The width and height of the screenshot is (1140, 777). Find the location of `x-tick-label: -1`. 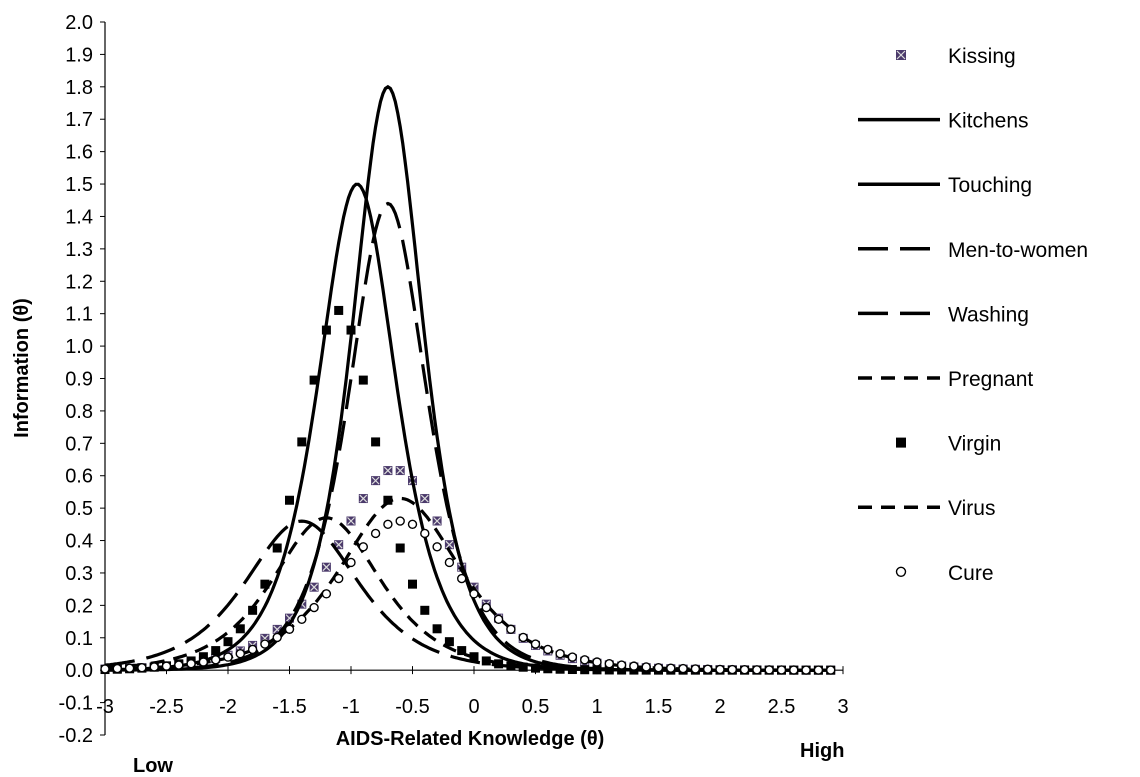

x-tick-label: -1 is located at coordinates (351, 707).